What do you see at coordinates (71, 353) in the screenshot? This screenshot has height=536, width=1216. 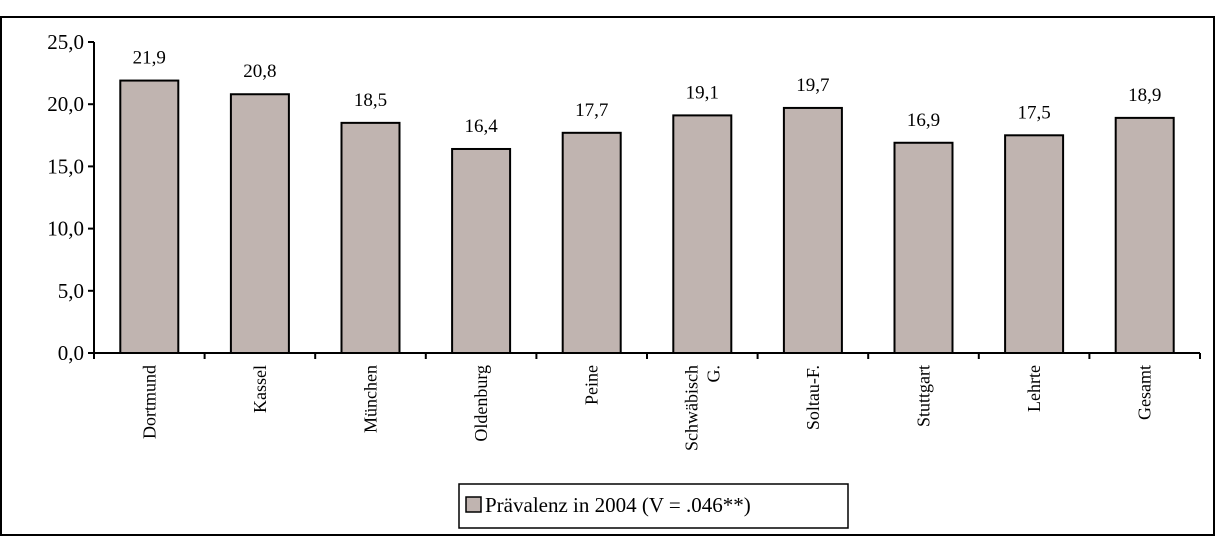 I see `y-tick-label: 0,0` at bounding box center [71, 353].